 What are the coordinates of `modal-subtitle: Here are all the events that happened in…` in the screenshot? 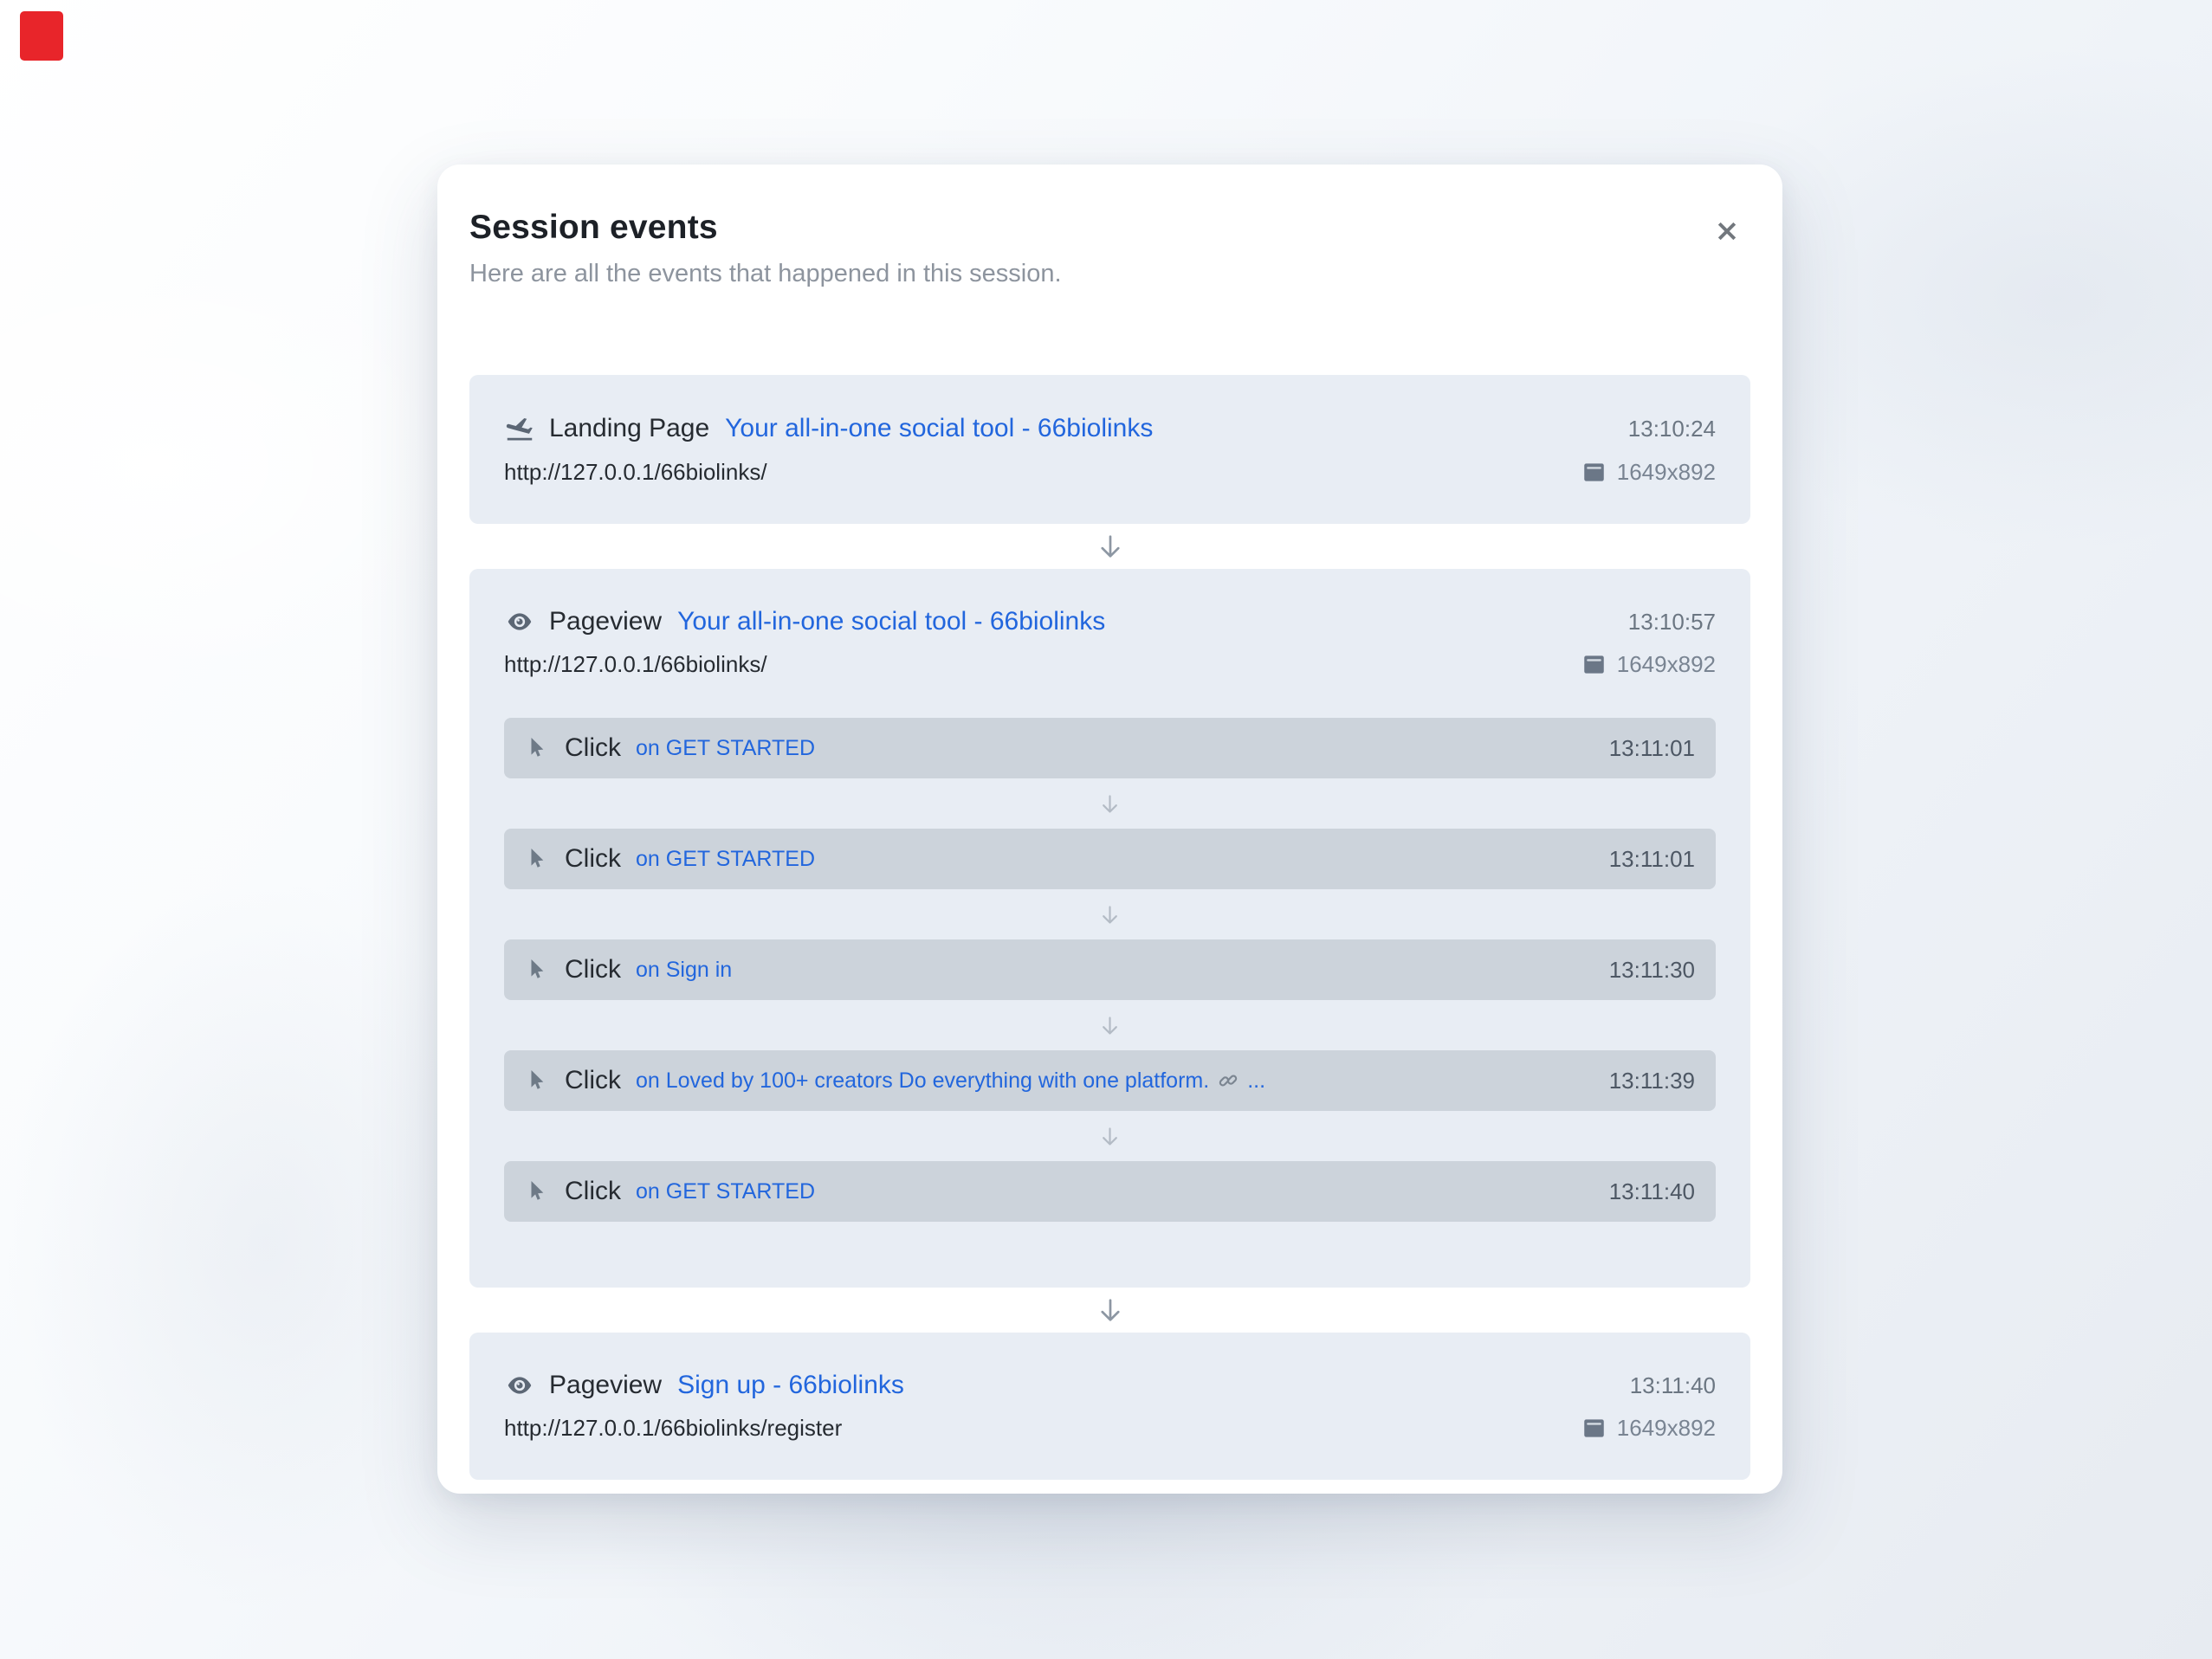 It's located at (765, 273).